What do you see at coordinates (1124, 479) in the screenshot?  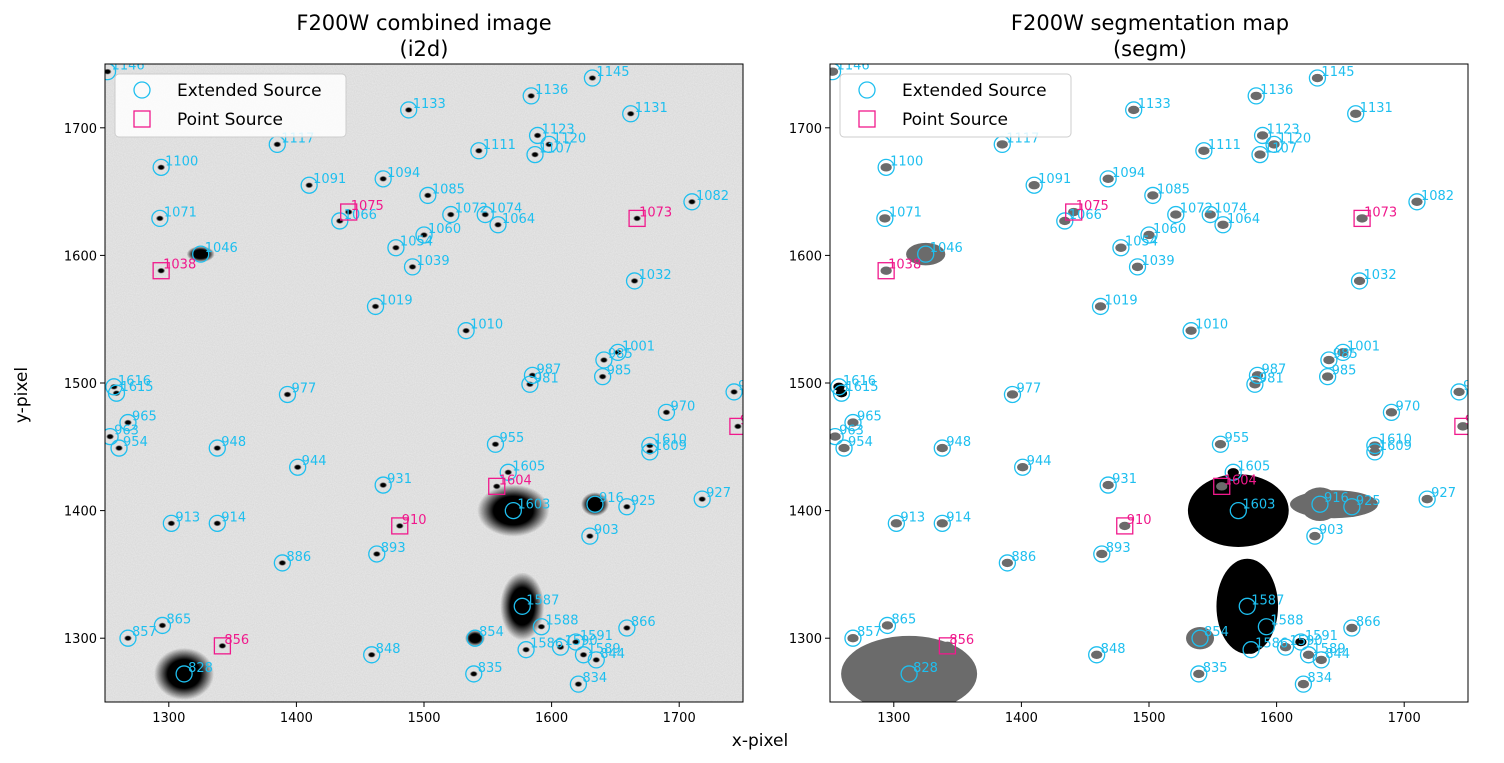 I see `extended-label-931: 931` at bounding box center [1124, 479].